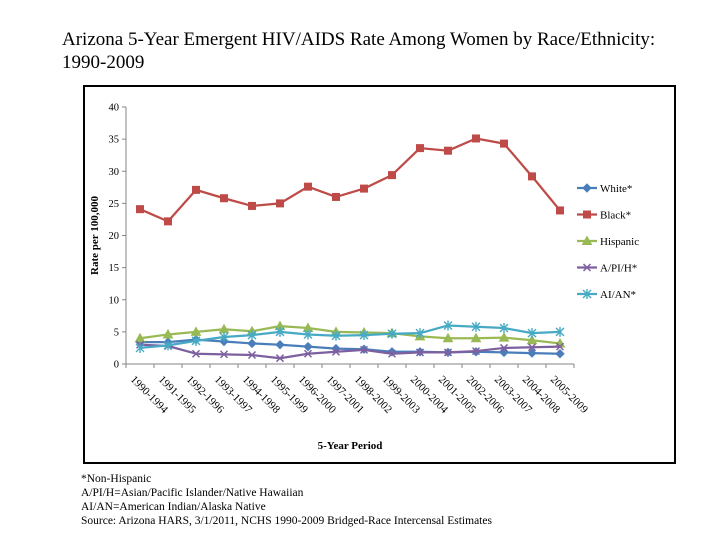  Describe the element at coordinates (116, 365) in the screenshot. I see `y-tick-label: 0` at that location.